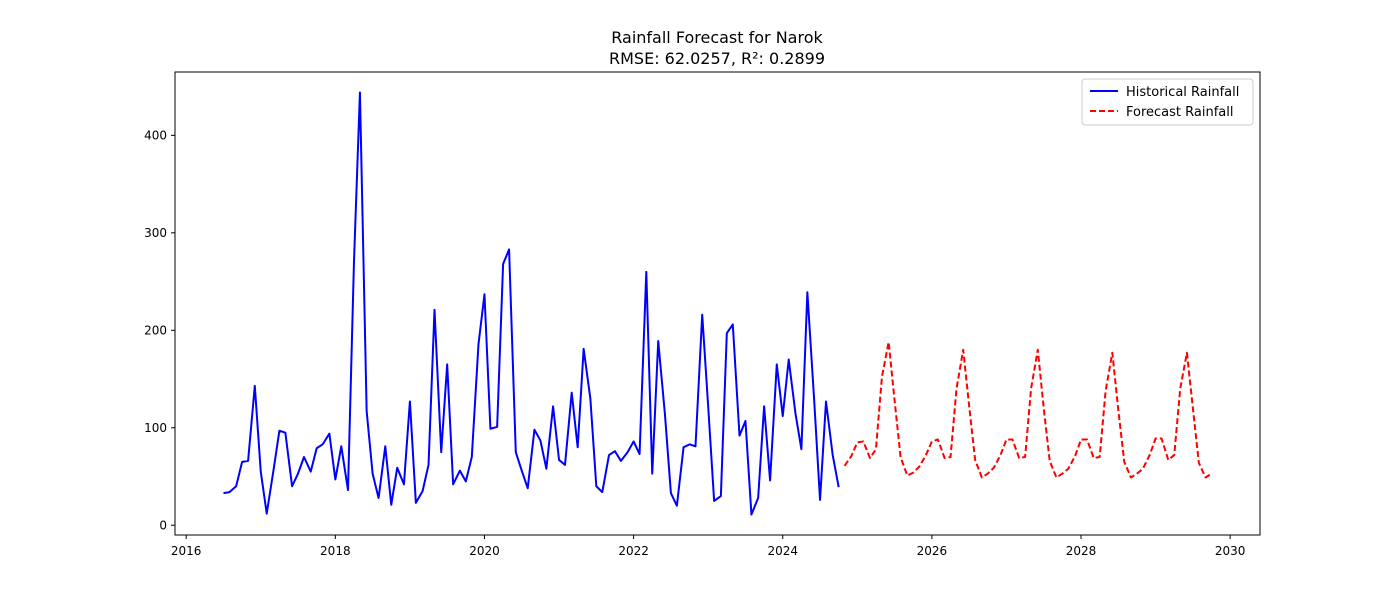 The width and height of the screenshot is (1400, 600). I want to click on y-tick-label: 100, so click(155, 428).